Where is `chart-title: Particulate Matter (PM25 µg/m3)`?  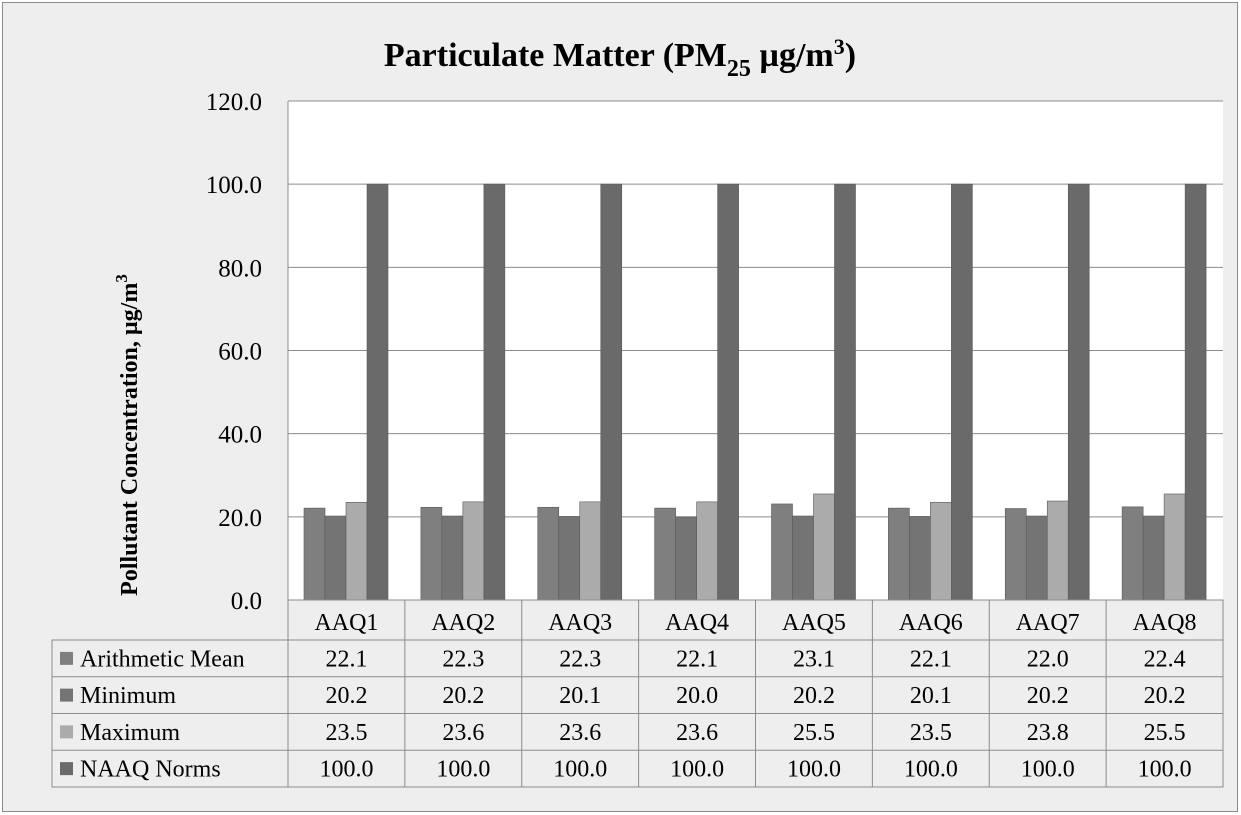 chart-title: Particulate Matter (PM25 µg/m3) is located at coordinates (620, 58).